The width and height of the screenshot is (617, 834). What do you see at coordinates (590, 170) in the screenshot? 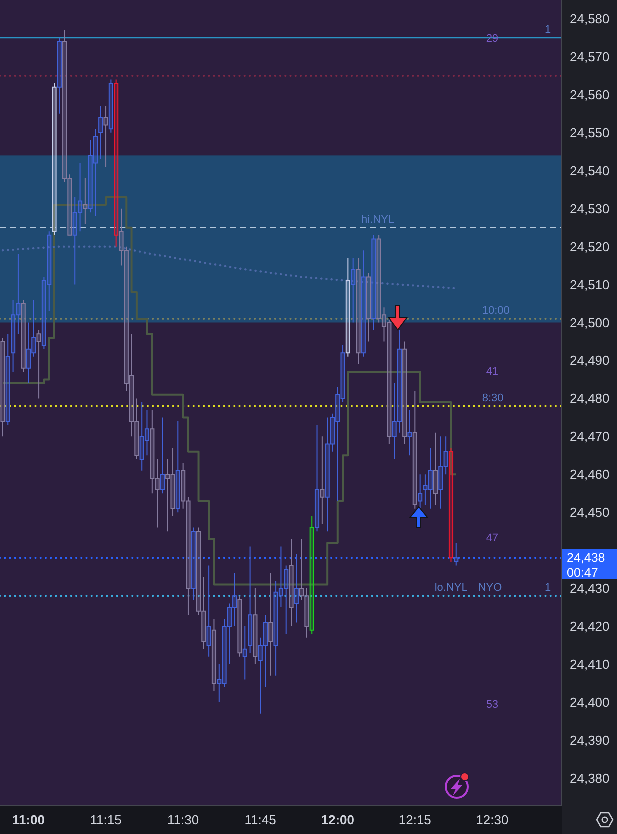
I see `y-tick-label: 24,540` at bounding box center [590, 170].